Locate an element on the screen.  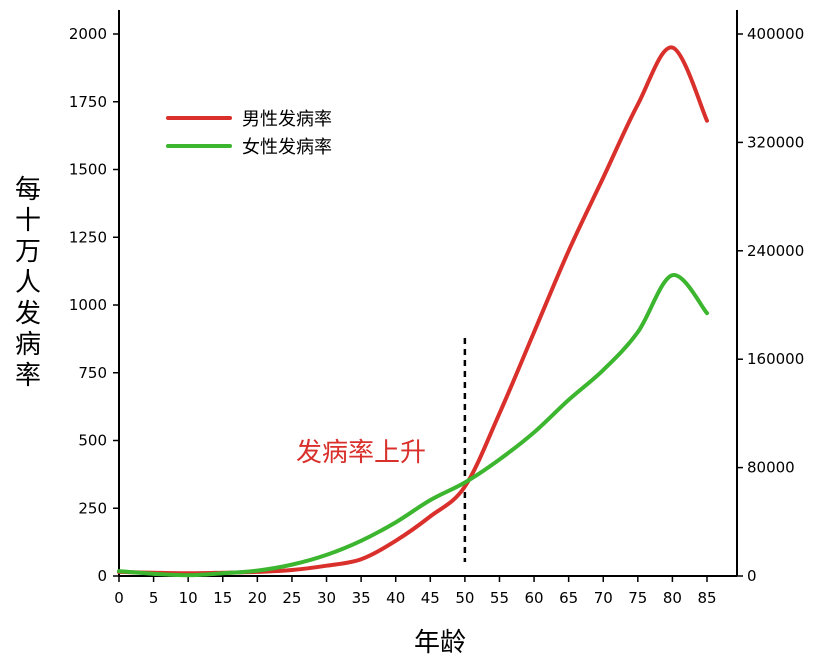
legend: 男性发病率 女性发病率 is located at coordinates (249, 132).